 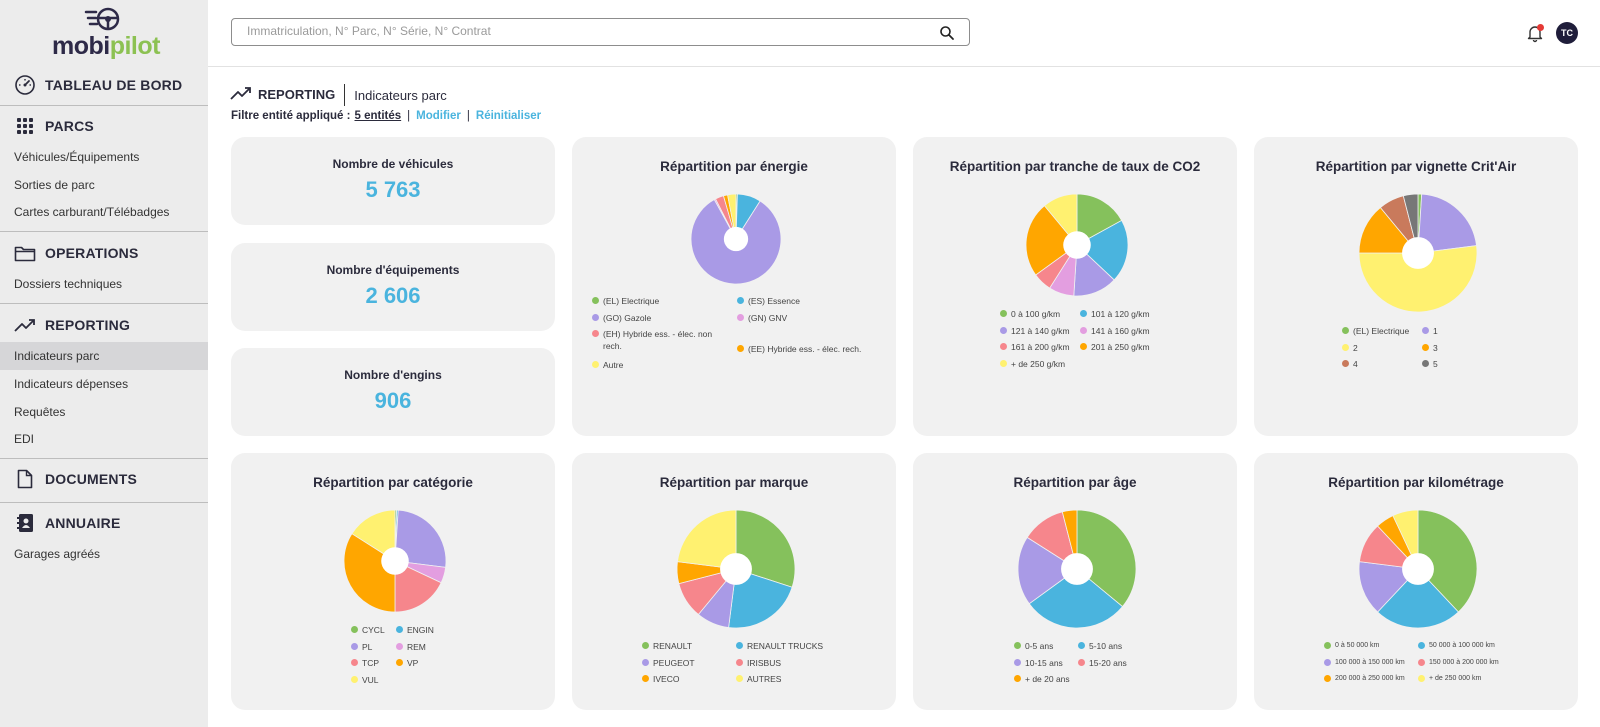 What do you see at coordinates (508, 116) in the screenshot?
I see `filter-reset-link: Réinitialiser` at bounding box center [508, 116].